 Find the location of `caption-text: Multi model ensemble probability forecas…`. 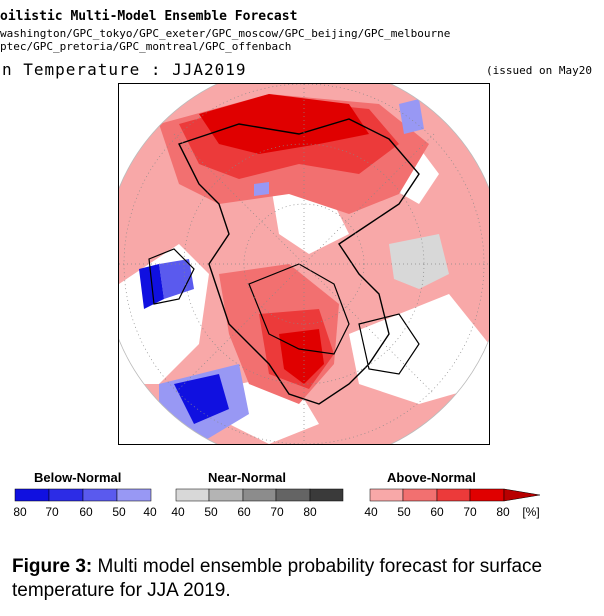

caption-text: Multi model ensemble probability forecas… is located at coordinates (277, 578).